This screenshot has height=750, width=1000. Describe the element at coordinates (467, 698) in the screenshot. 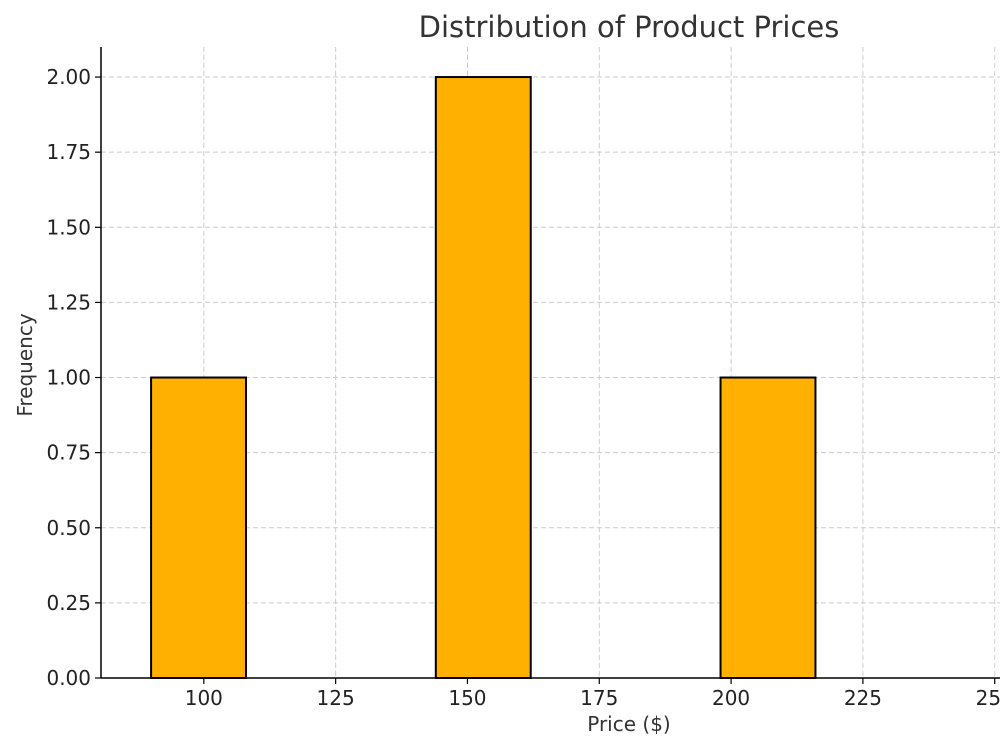

I see `x-tick-label: 150` at that location.